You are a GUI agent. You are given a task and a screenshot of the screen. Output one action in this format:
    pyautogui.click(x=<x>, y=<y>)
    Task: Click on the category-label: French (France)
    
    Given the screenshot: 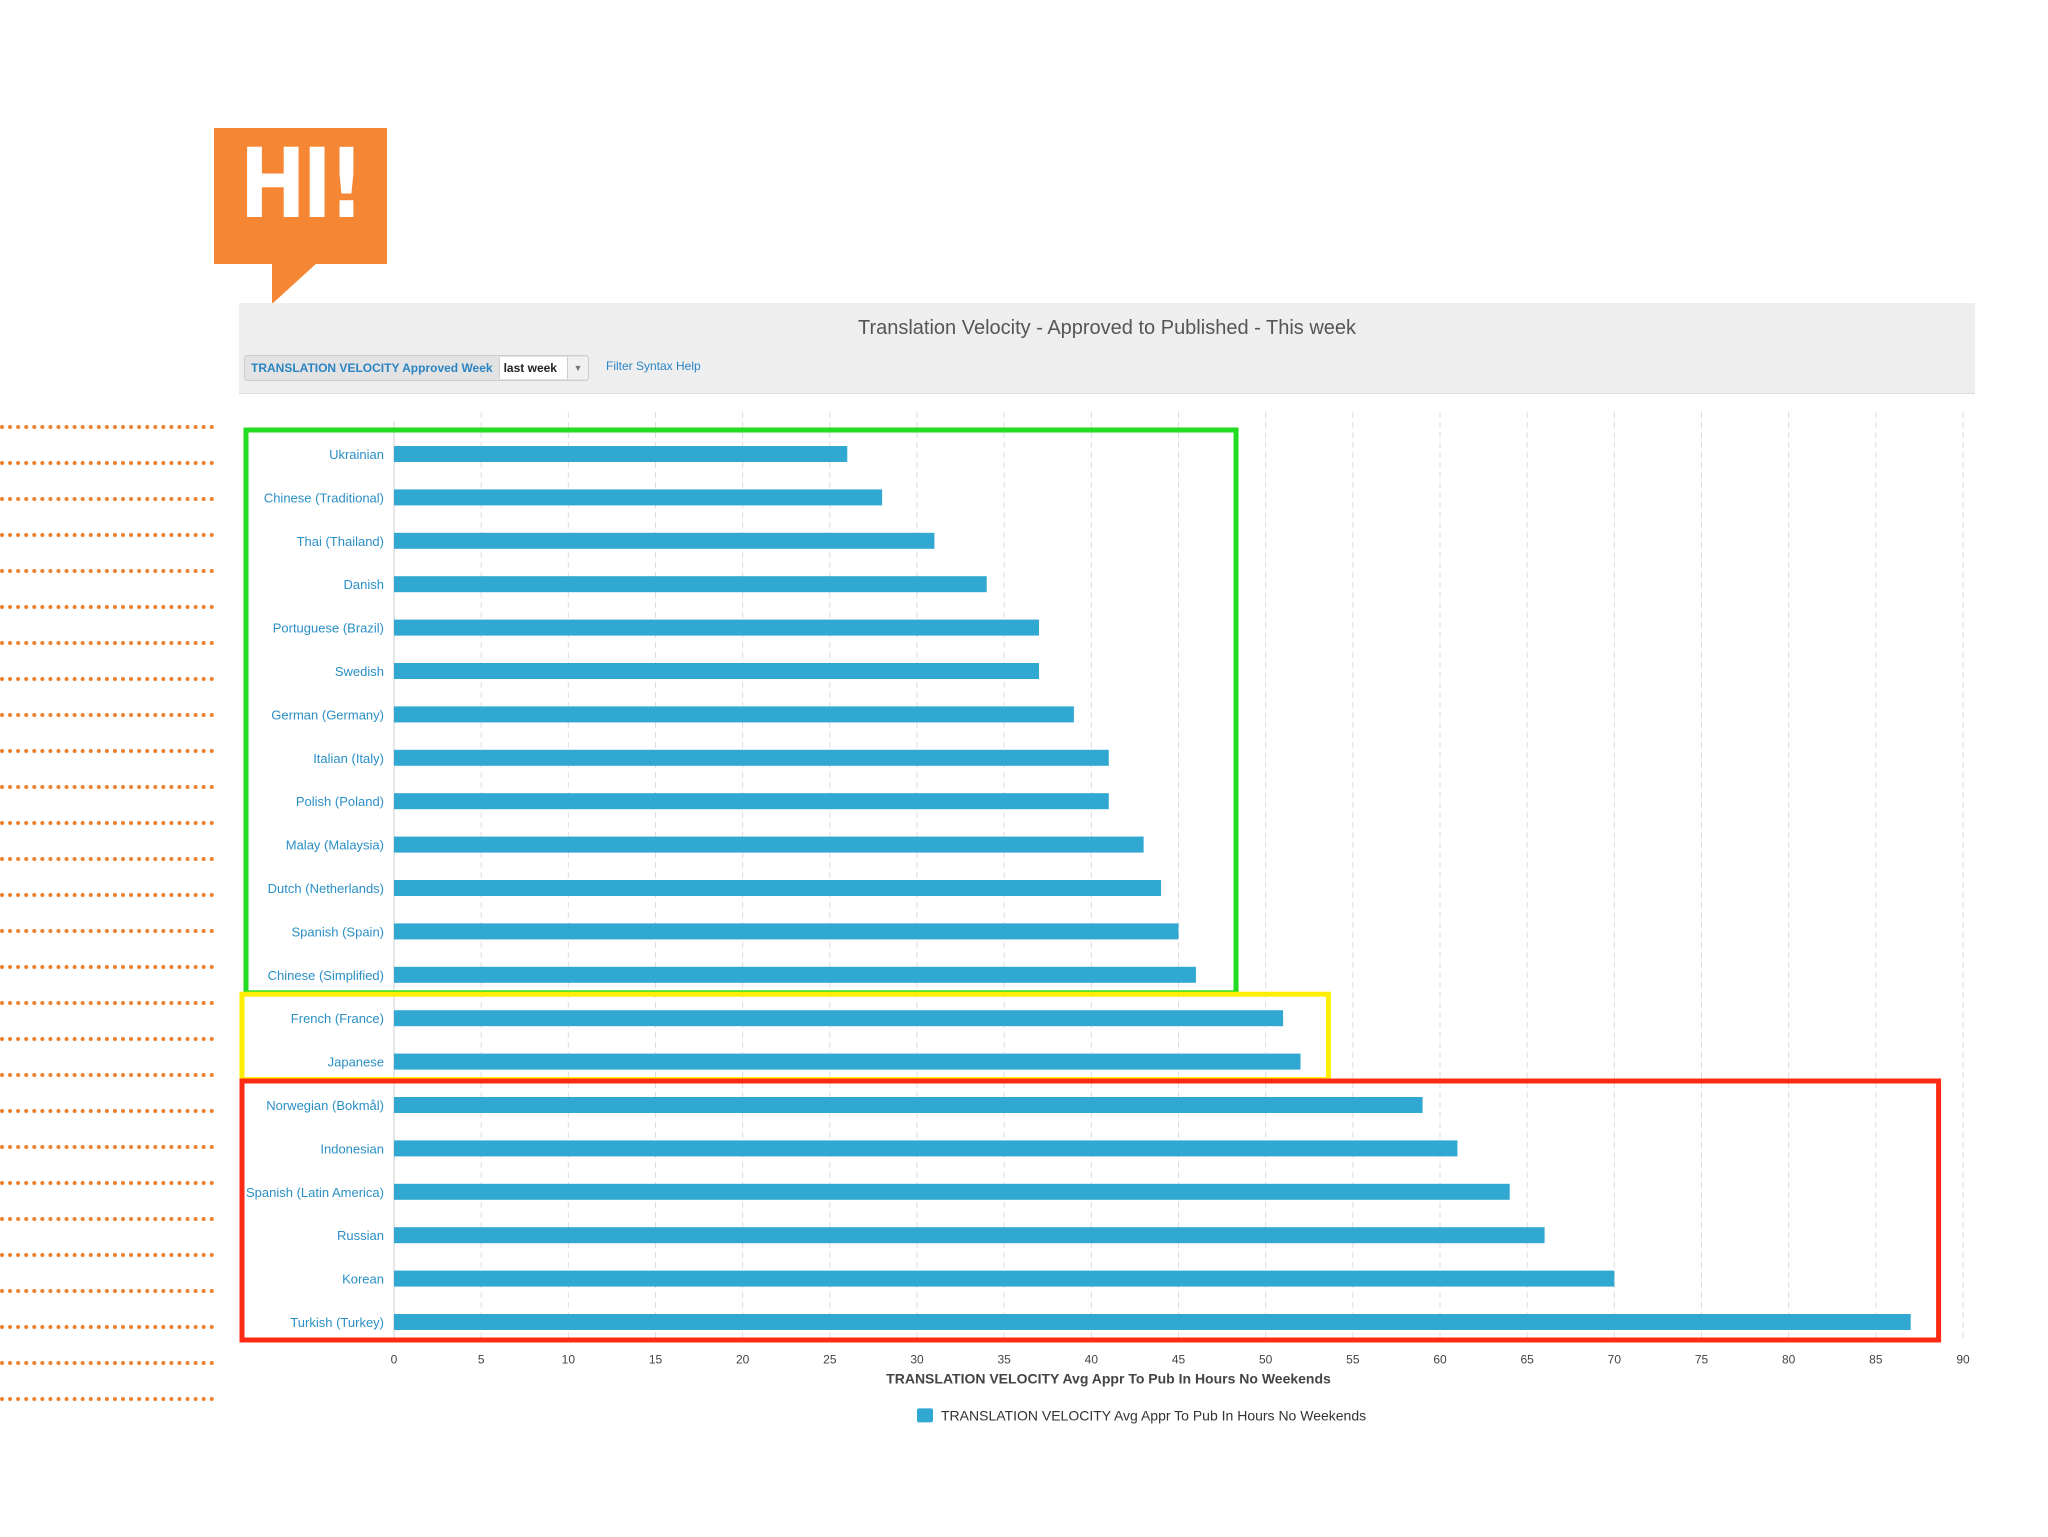 What is the action you would take?
    pyautogui.click(x=337, y=1018)
    